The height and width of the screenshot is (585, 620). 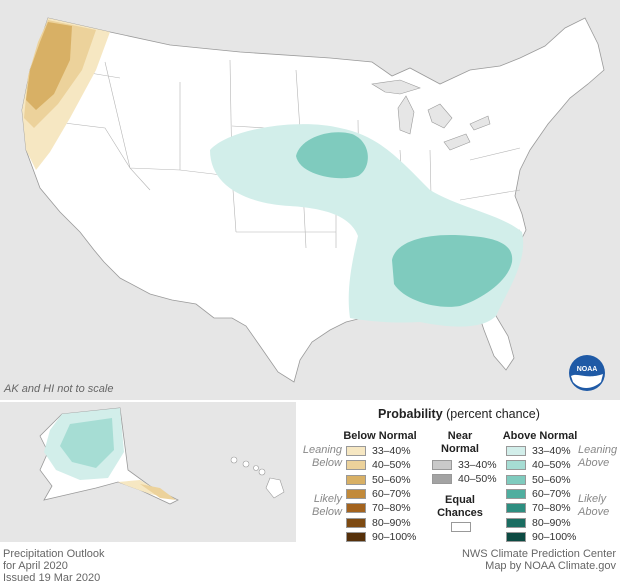 I want to click on near-normal-label: 33–40%, so click(x=477, y=465).